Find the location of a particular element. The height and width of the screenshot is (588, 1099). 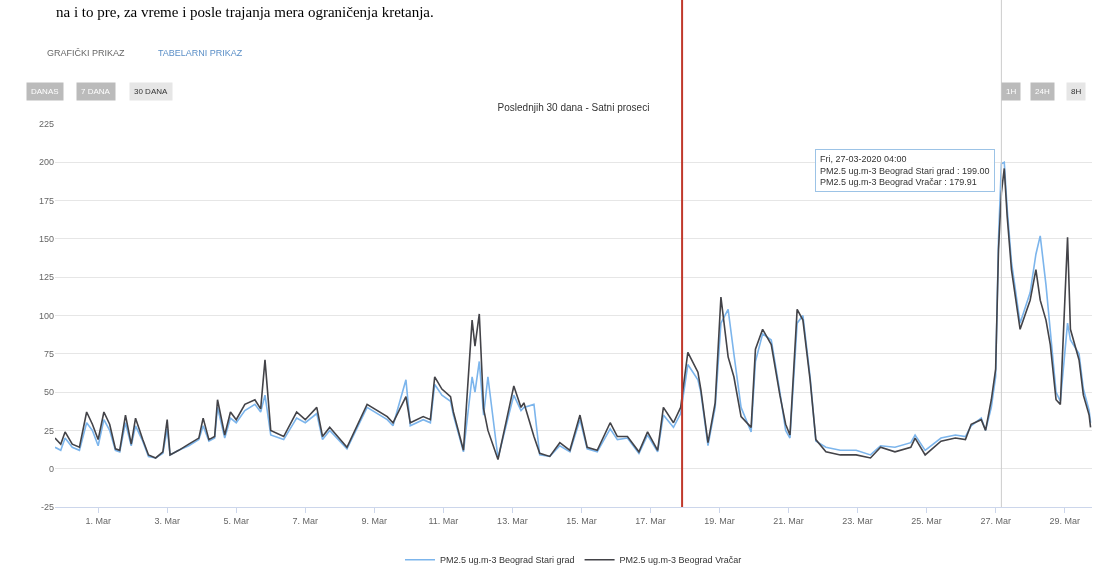

x-tick-label: 29. Mar is located at coordinates (1064, 520).